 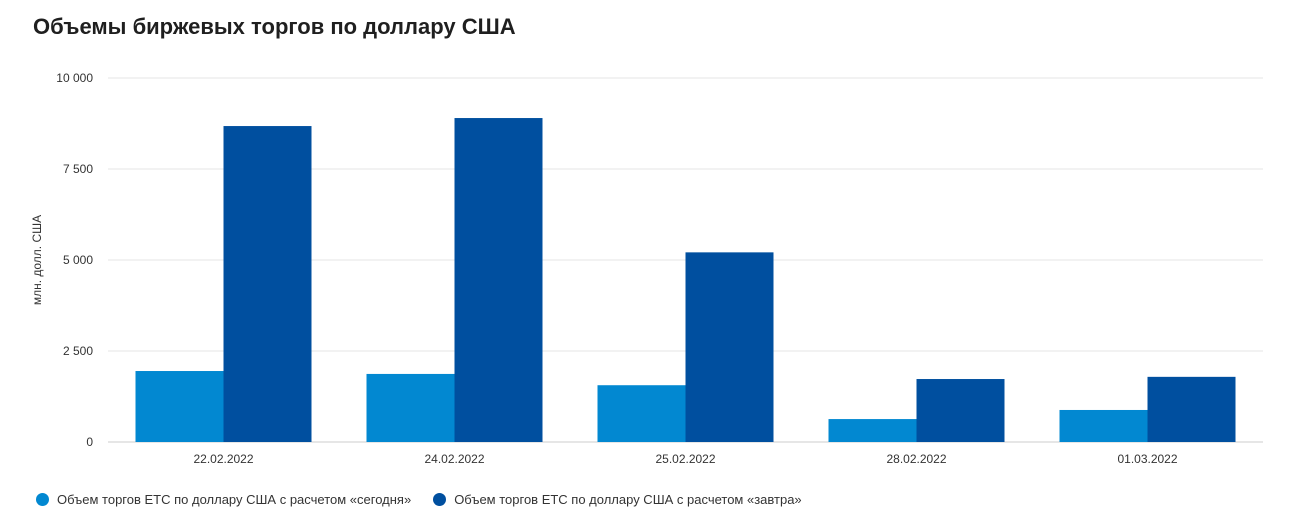 What do you see at coordinates (89, 442) in the screenshot?
I see `y-tick-label: 0` at bounding box center [89, 442].